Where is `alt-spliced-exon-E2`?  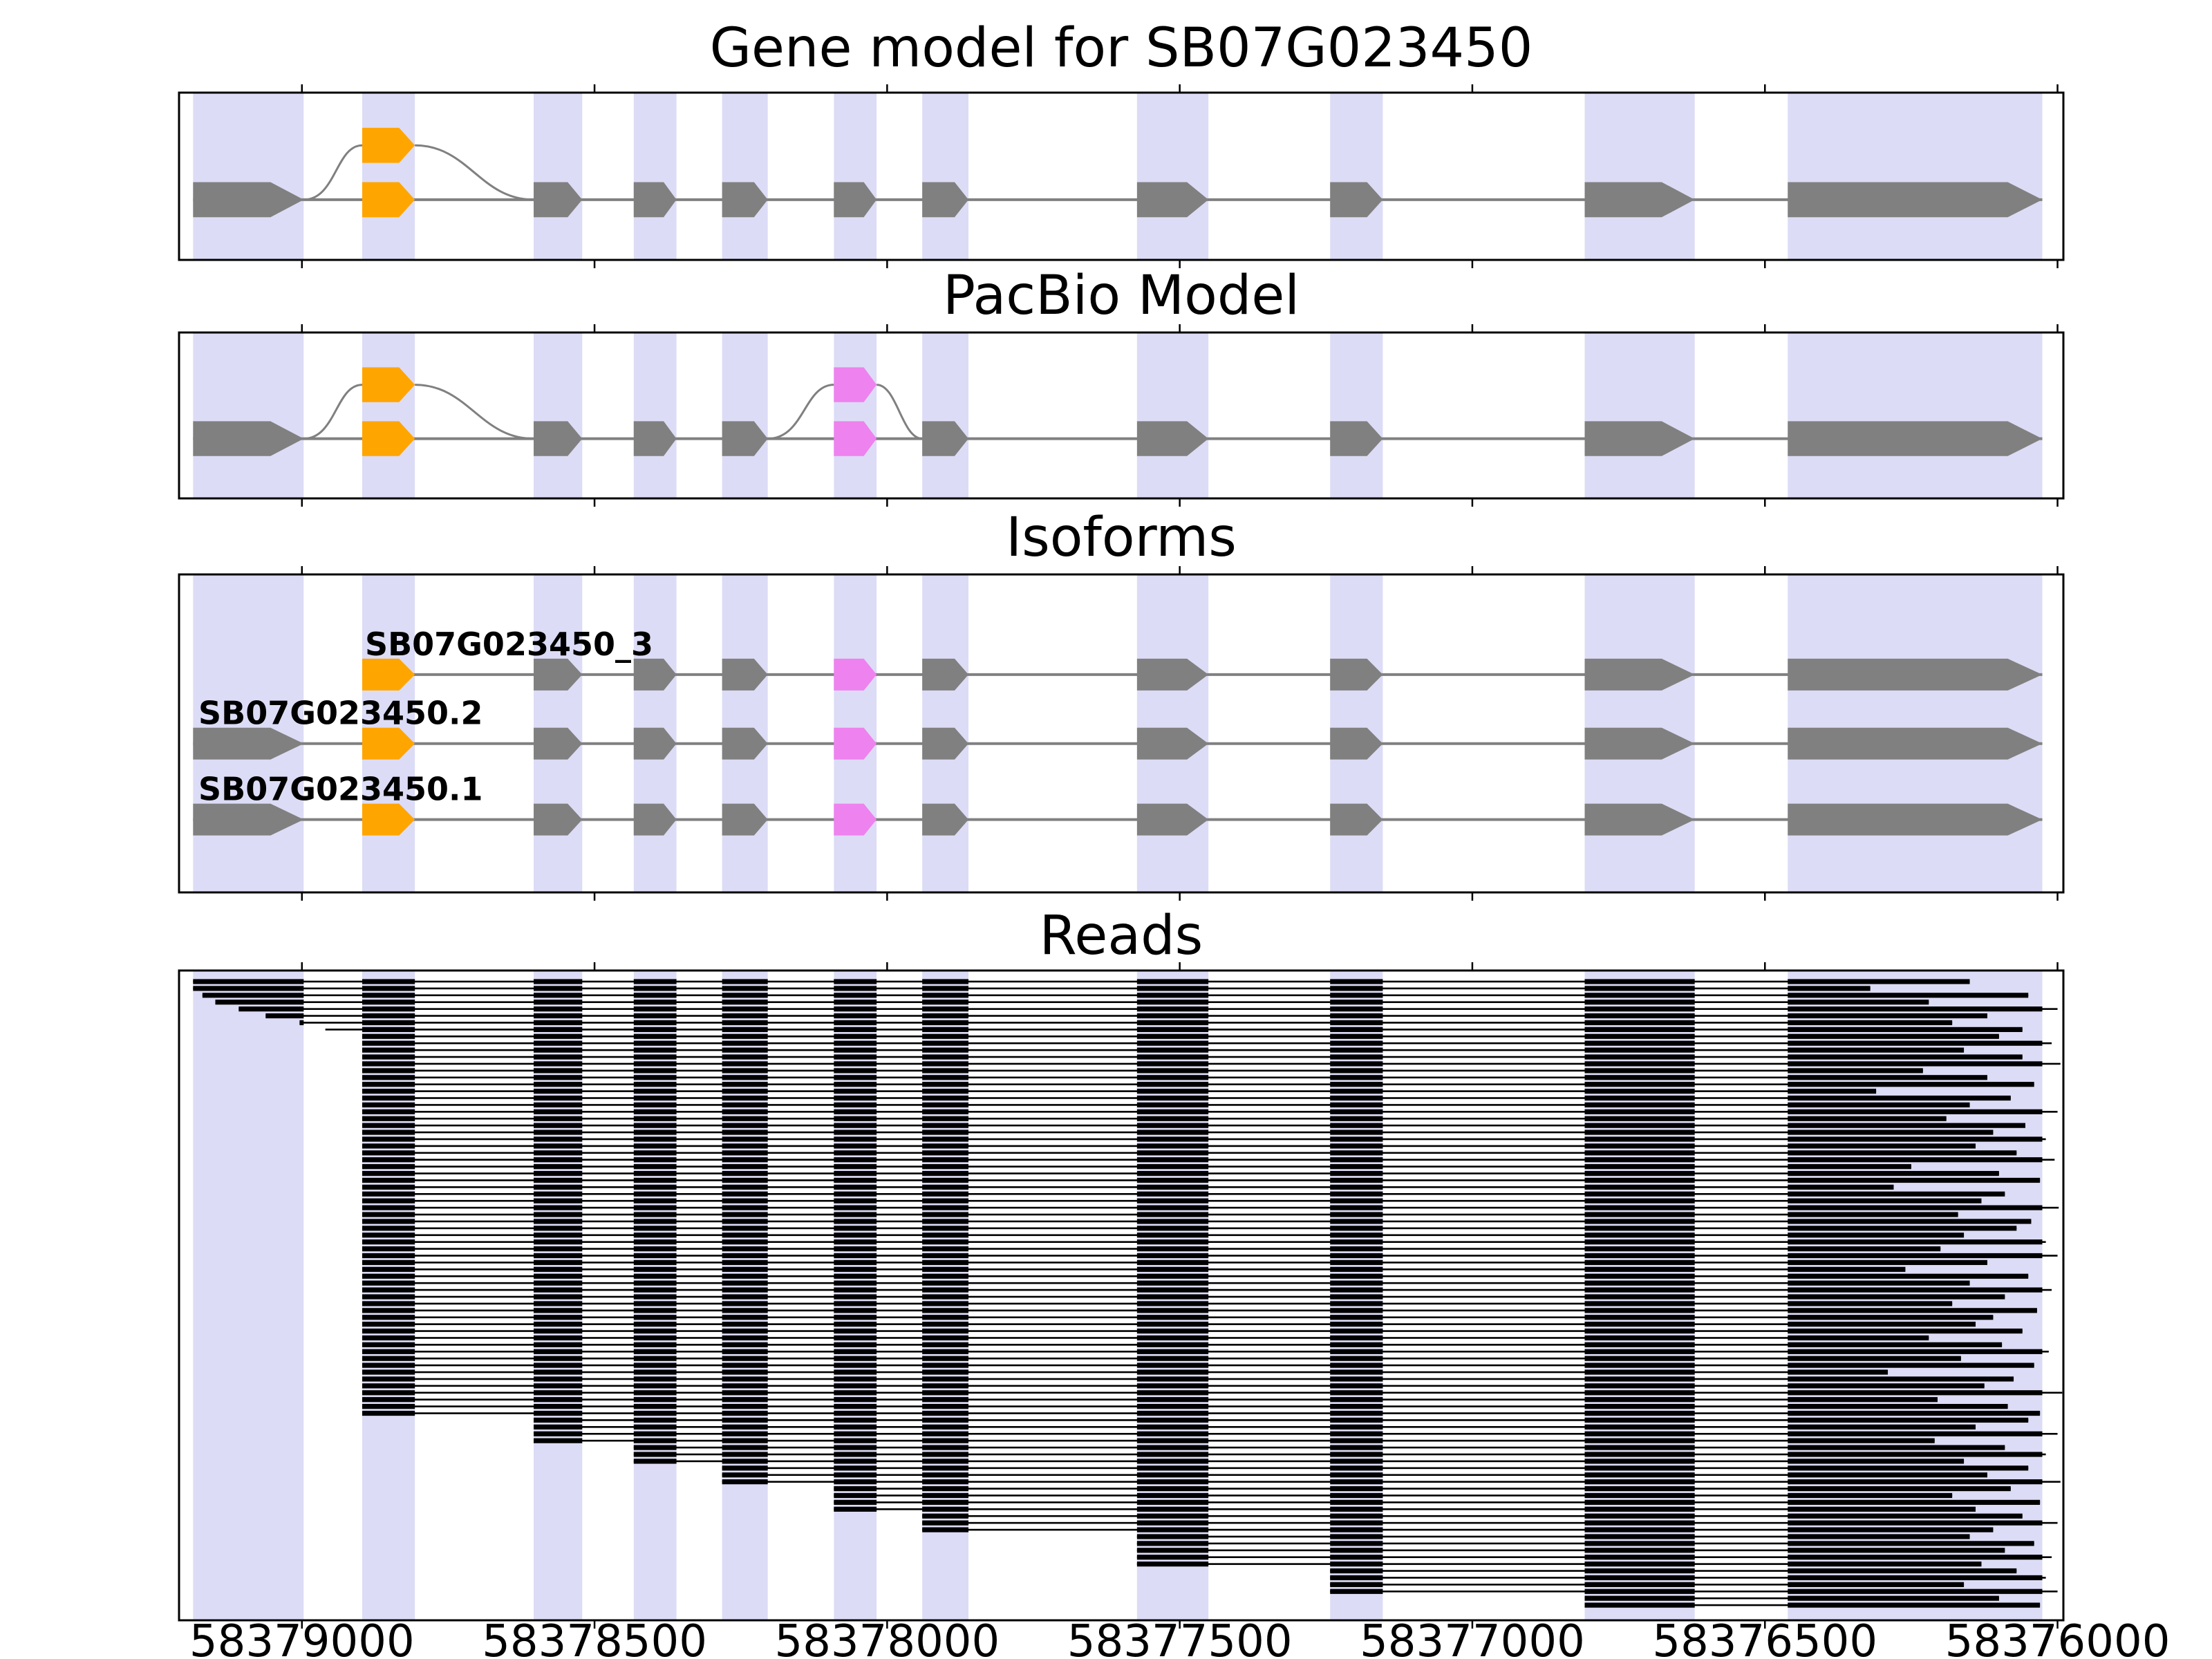 alt-spliced-exon-E2 is located at coordinates (388, 385).